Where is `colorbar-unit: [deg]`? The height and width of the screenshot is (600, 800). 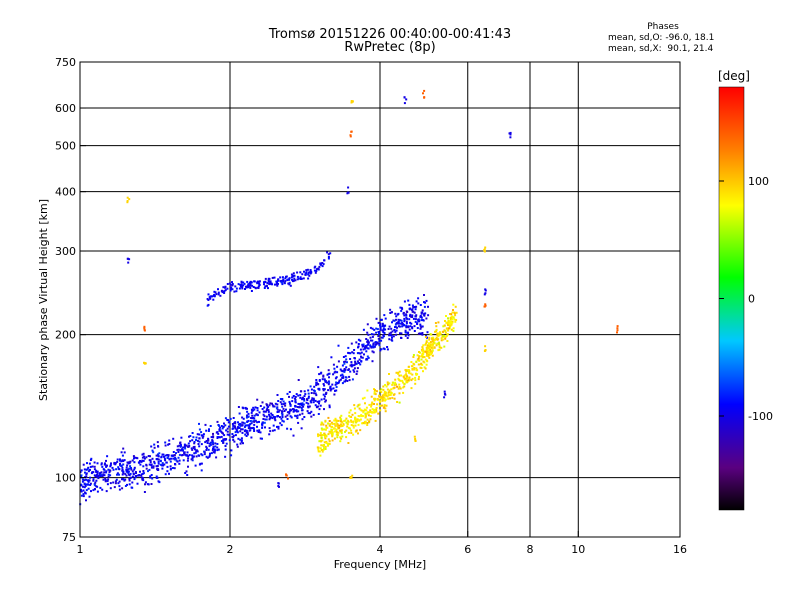
colorbar-unit: [deg] is located at coordinates (734, 76).